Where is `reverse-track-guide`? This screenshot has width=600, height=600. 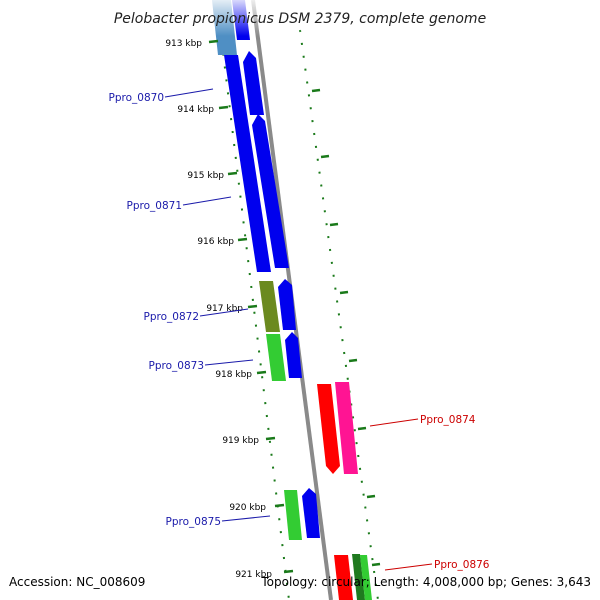
reverse-track-guide is located at coordinates (339, 314).